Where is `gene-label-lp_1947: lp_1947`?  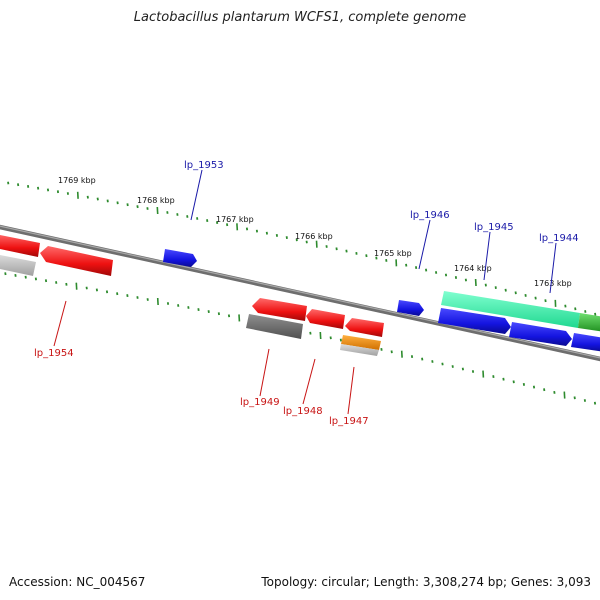
gene-label-lp_1947: lp_1947 is located at coordinates (349, 421).